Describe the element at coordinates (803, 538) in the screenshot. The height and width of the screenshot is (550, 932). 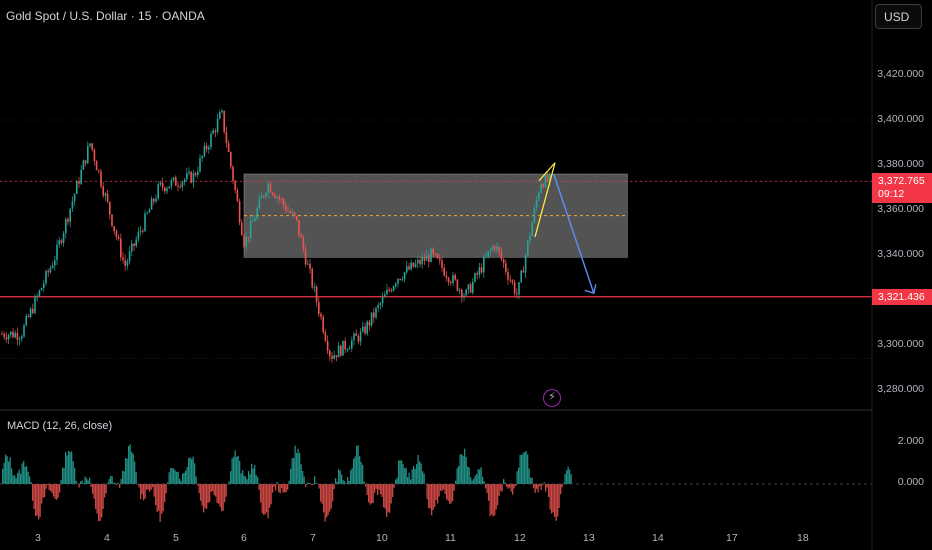
I see `time-label: 18` at that location.